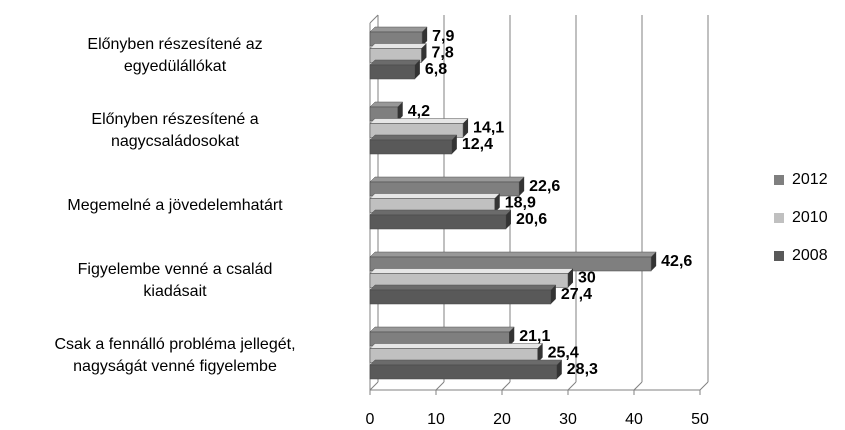 Image resolution: width=845 pixels, height=430 pixels. I want to click on legend-label: 2008, so click(810, 255).